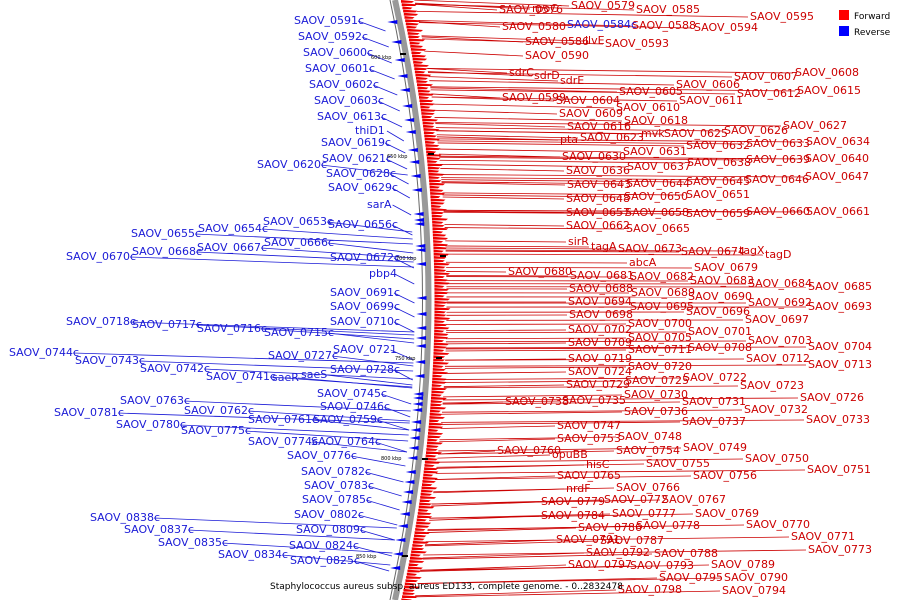 The width and height of the screenshot is (900, 600). Describe the element at coordinates (756, 577) in the screenshot. I see `gene-label: SAOV_0790` at that location.